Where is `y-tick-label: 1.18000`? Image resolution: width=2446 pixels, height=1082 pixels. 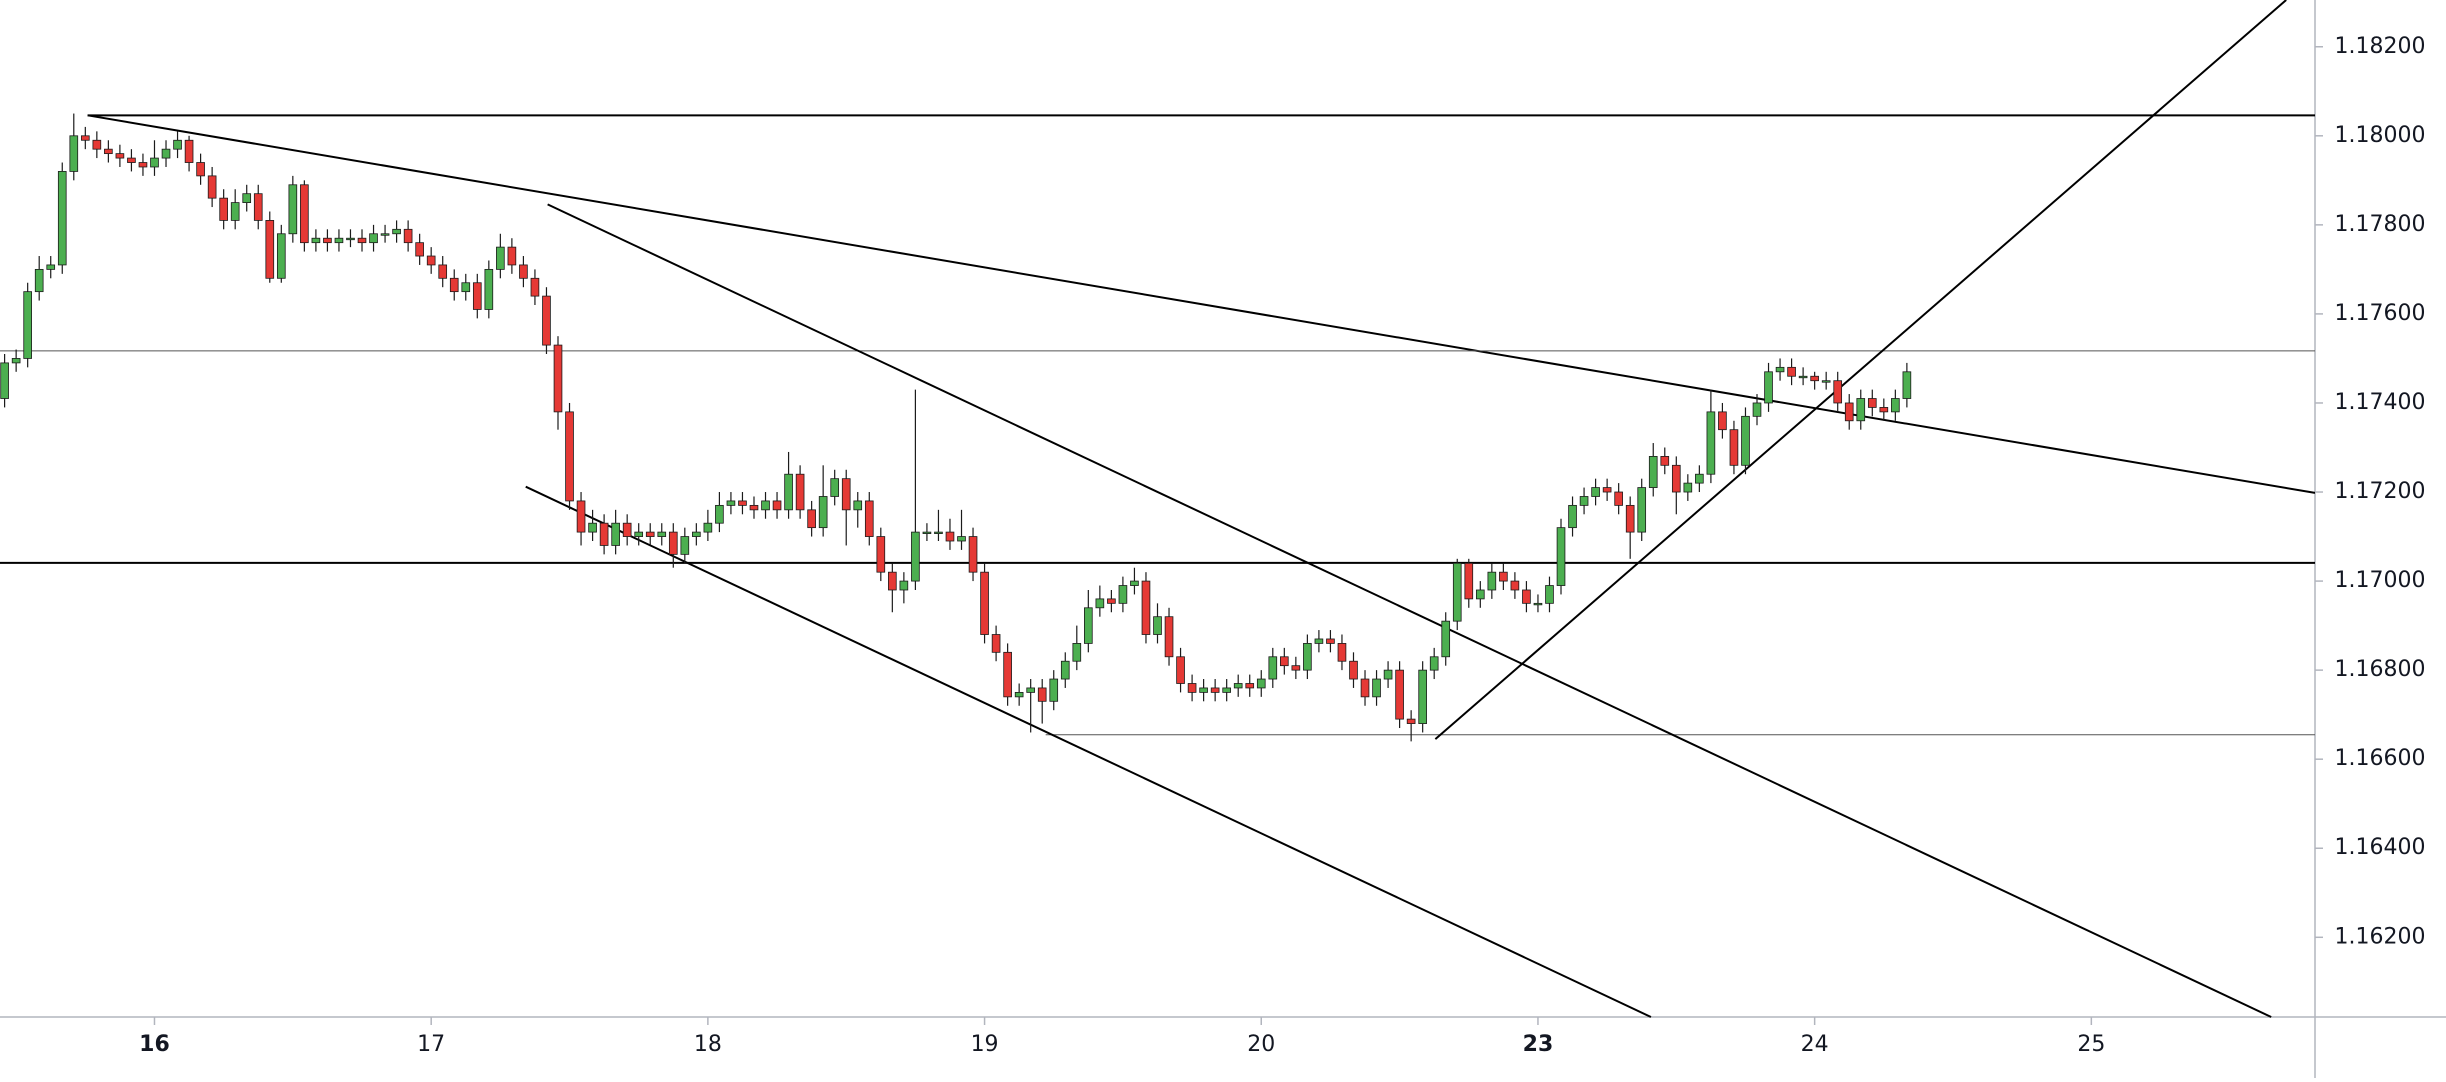
y-tick-label: 1.18000 is located at coordinates (2380, 135).